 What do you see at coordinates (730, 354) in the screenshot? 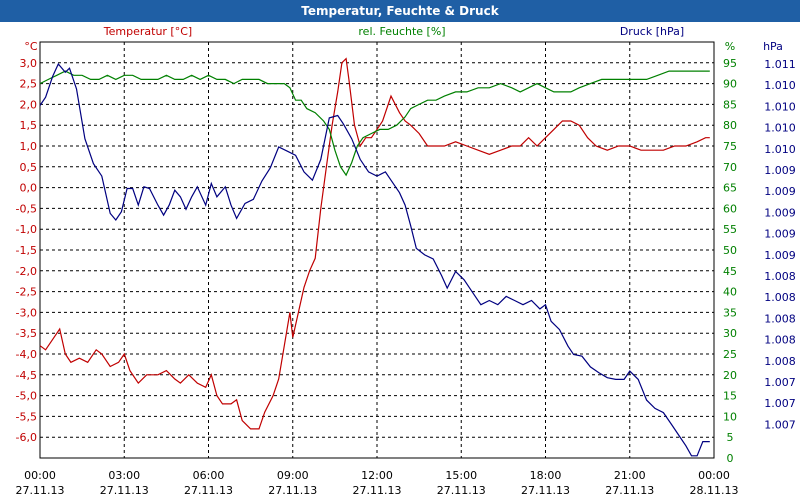
I see `humidity-tick: 25` at bounding box center [730, 354].